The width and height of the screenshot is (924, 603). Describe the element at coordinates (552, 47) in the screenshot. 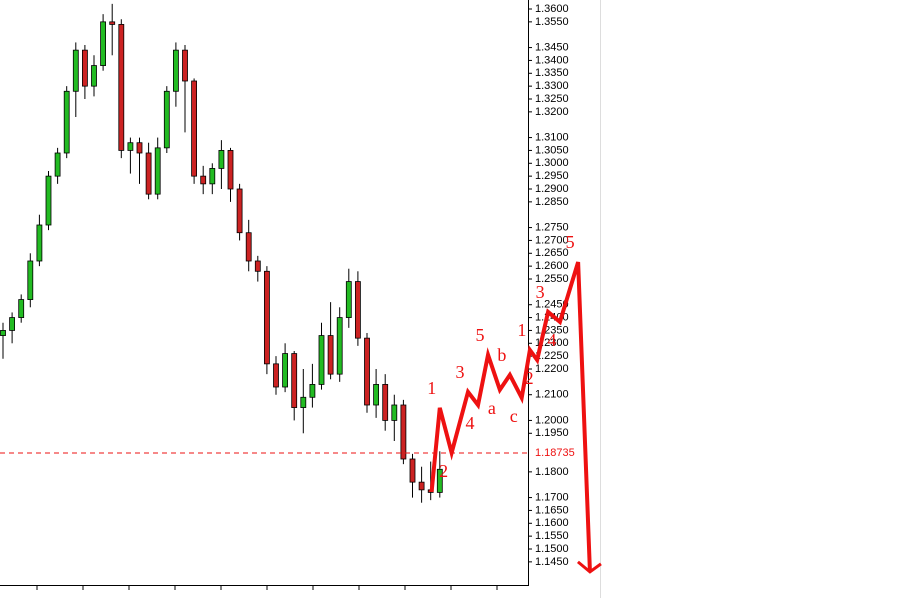

I see `y-tick-label: 1.3450` at that location.